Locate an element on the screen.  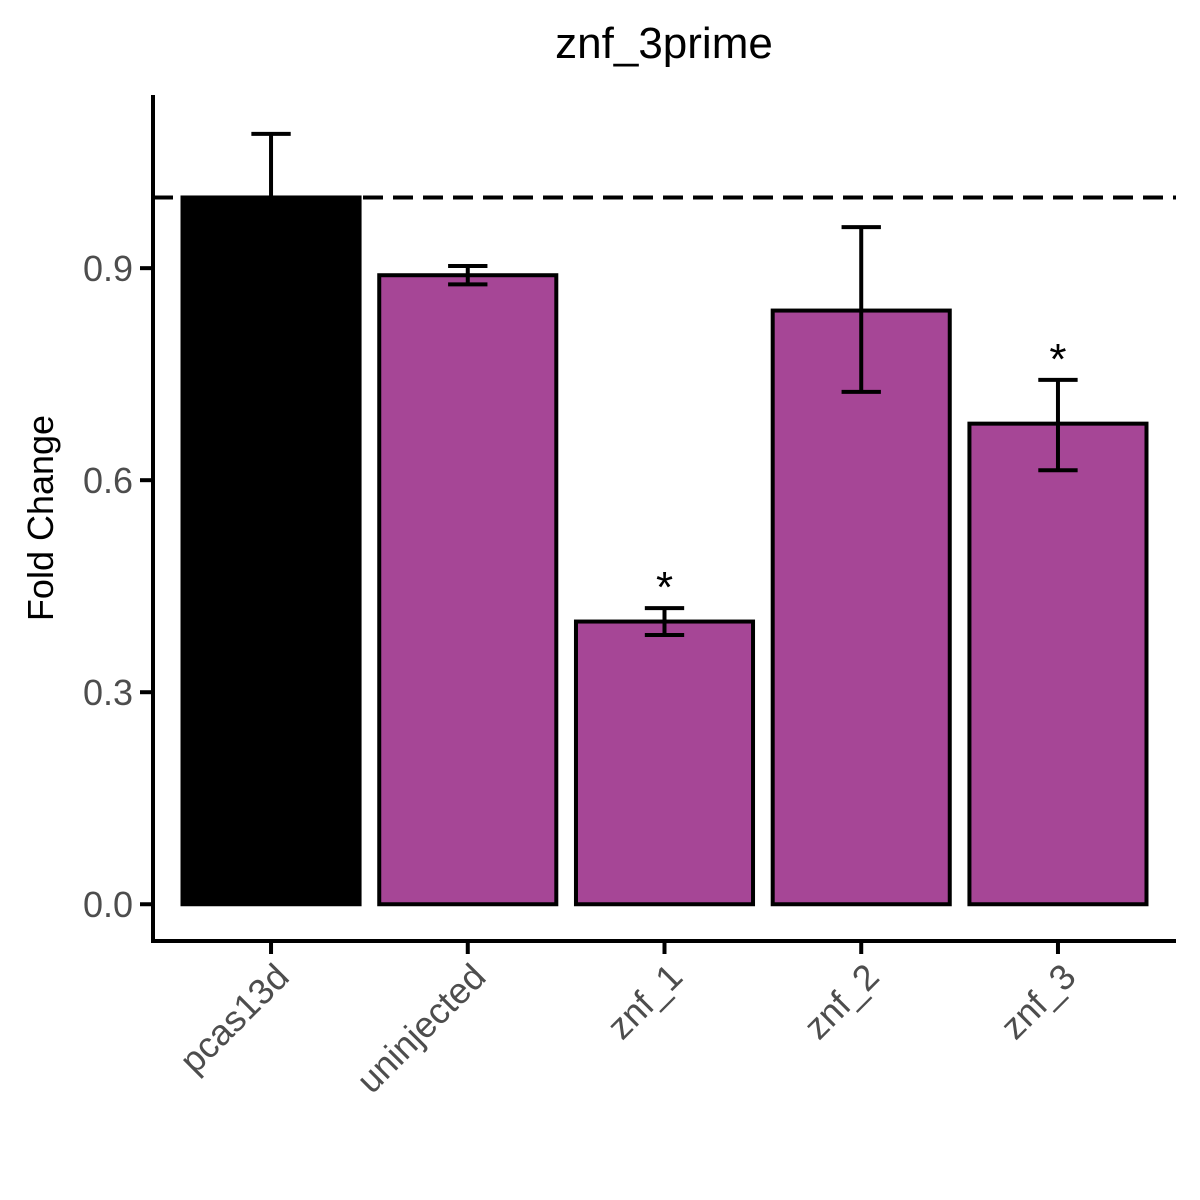
y-axis-label: Fold Change is located at coordinates (40, 518).